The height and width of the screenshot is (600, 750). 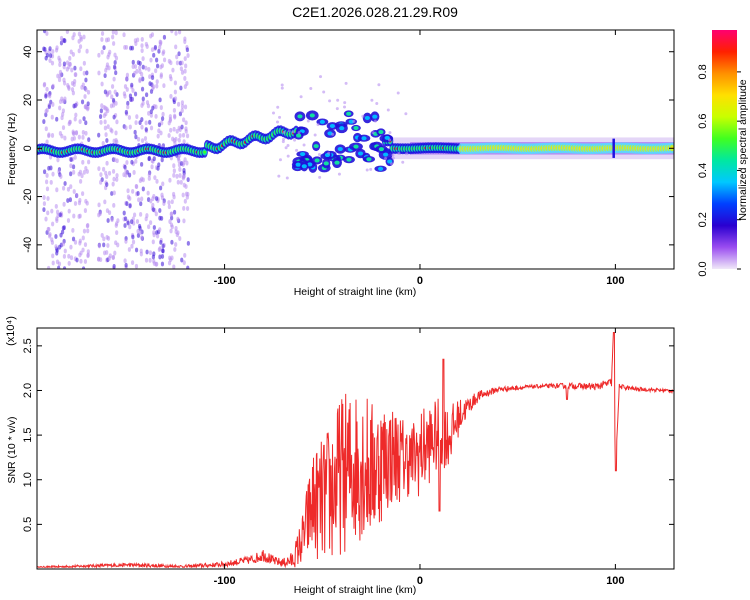 What do you see at coordinates (724, 149) in the screenshot?
I see `colorbar-gradient` at bounding box center [724, 149].